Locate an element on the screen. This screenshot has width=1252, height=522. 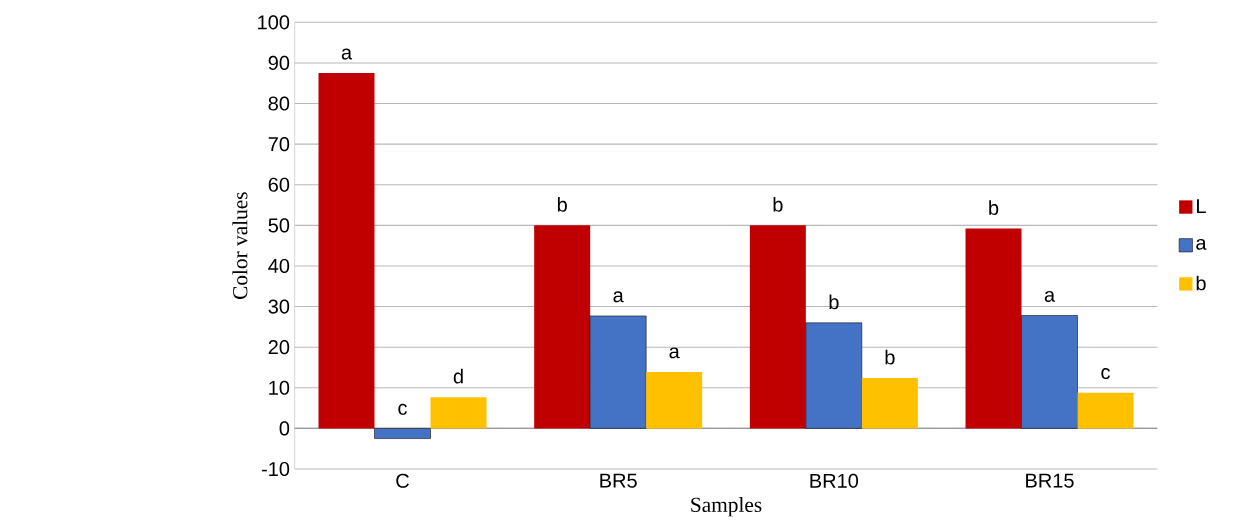
y-tick-label: 100 is located at coordinates (274, 22).